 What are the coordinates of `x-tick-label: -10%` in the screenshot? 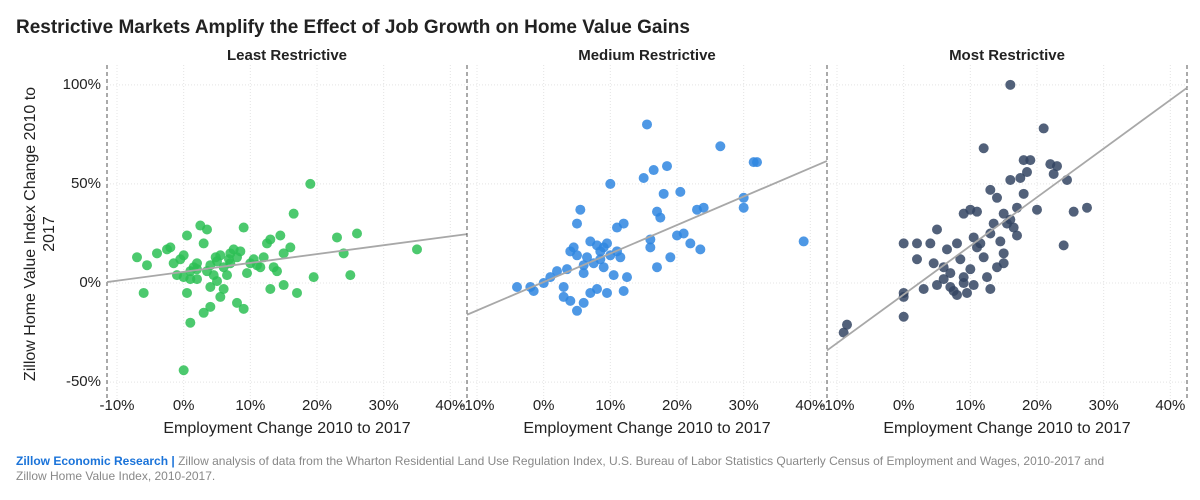 It's located at (116, 405).